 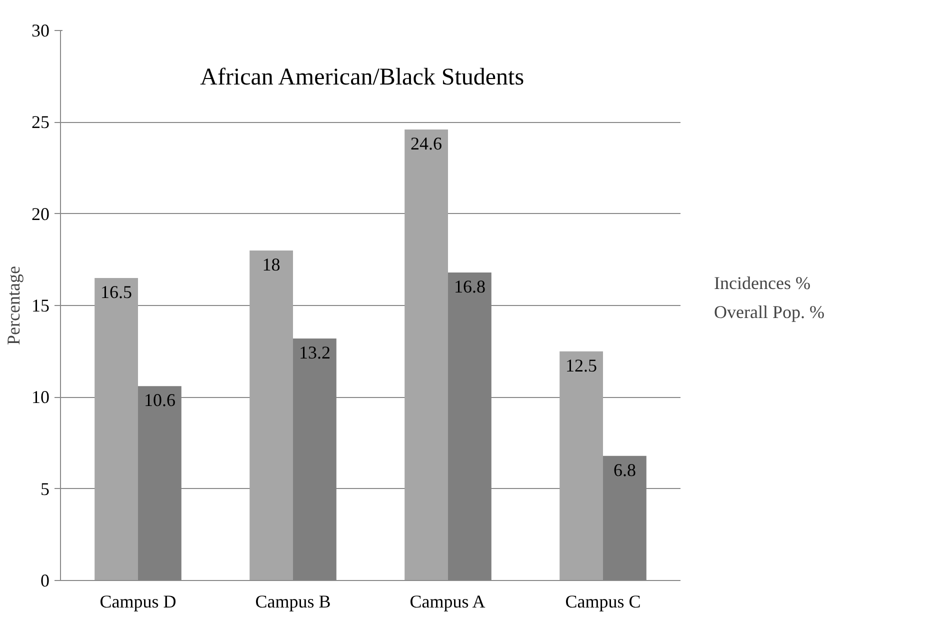 What do you see at coordinates (41, 214) in the screenshot?
I see `y-tick-label: 20` at bounding box center [41, 214].